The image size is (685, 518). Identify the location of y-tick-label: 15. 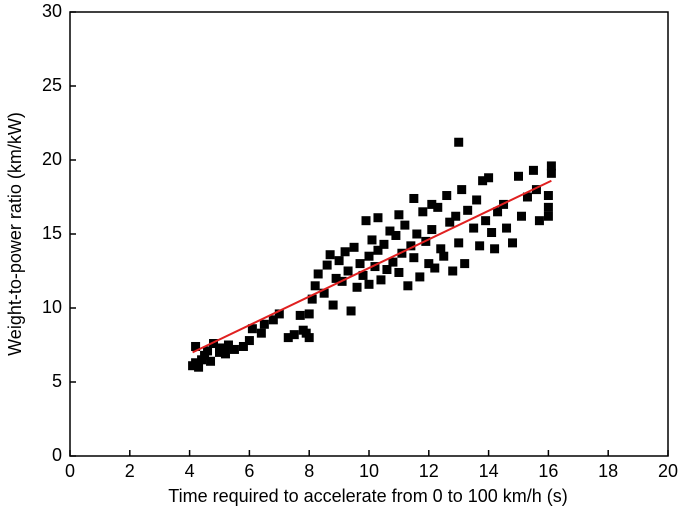
(52, 233).